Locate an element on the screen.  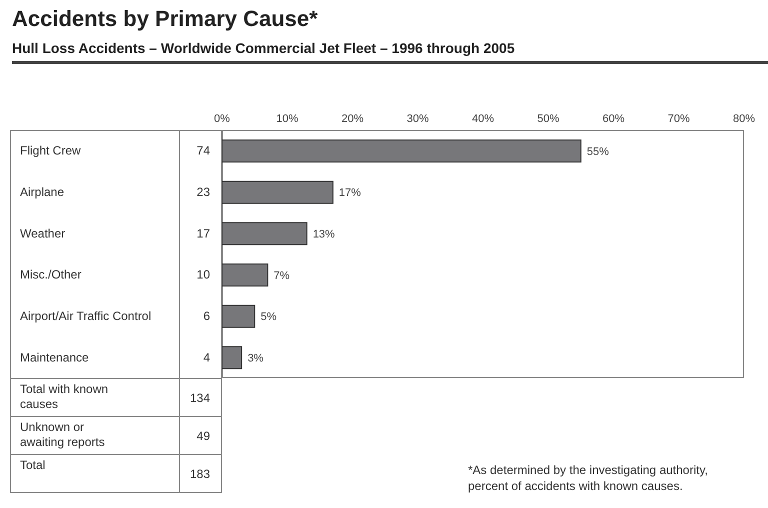
y-tick-label: Maintenance is located at coordinates (55, 357).